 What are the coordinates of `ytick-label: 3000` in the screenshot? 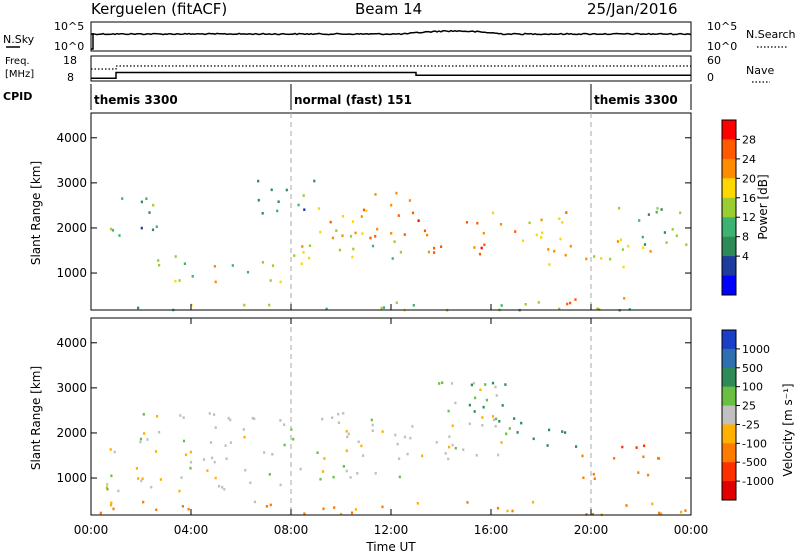 It's located at (71, 388).